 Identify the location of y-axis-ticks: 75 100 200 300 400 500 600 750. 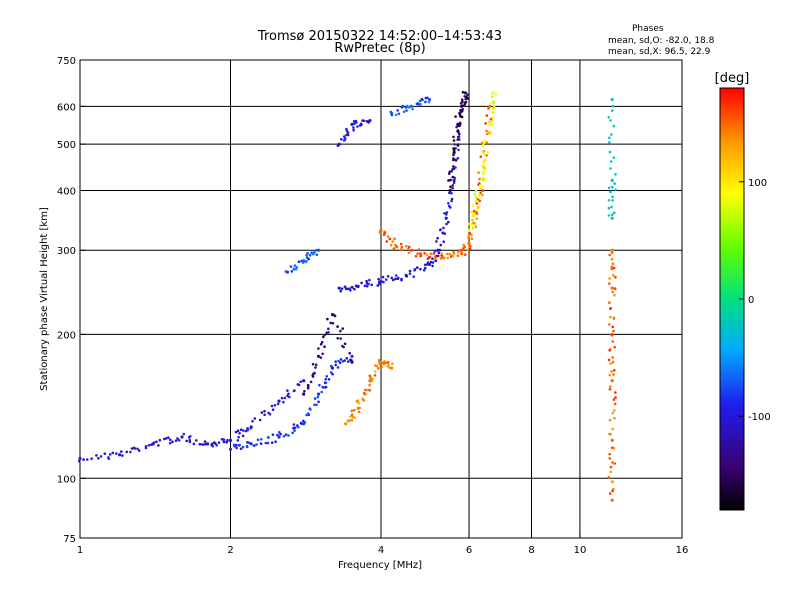
(71, 300).